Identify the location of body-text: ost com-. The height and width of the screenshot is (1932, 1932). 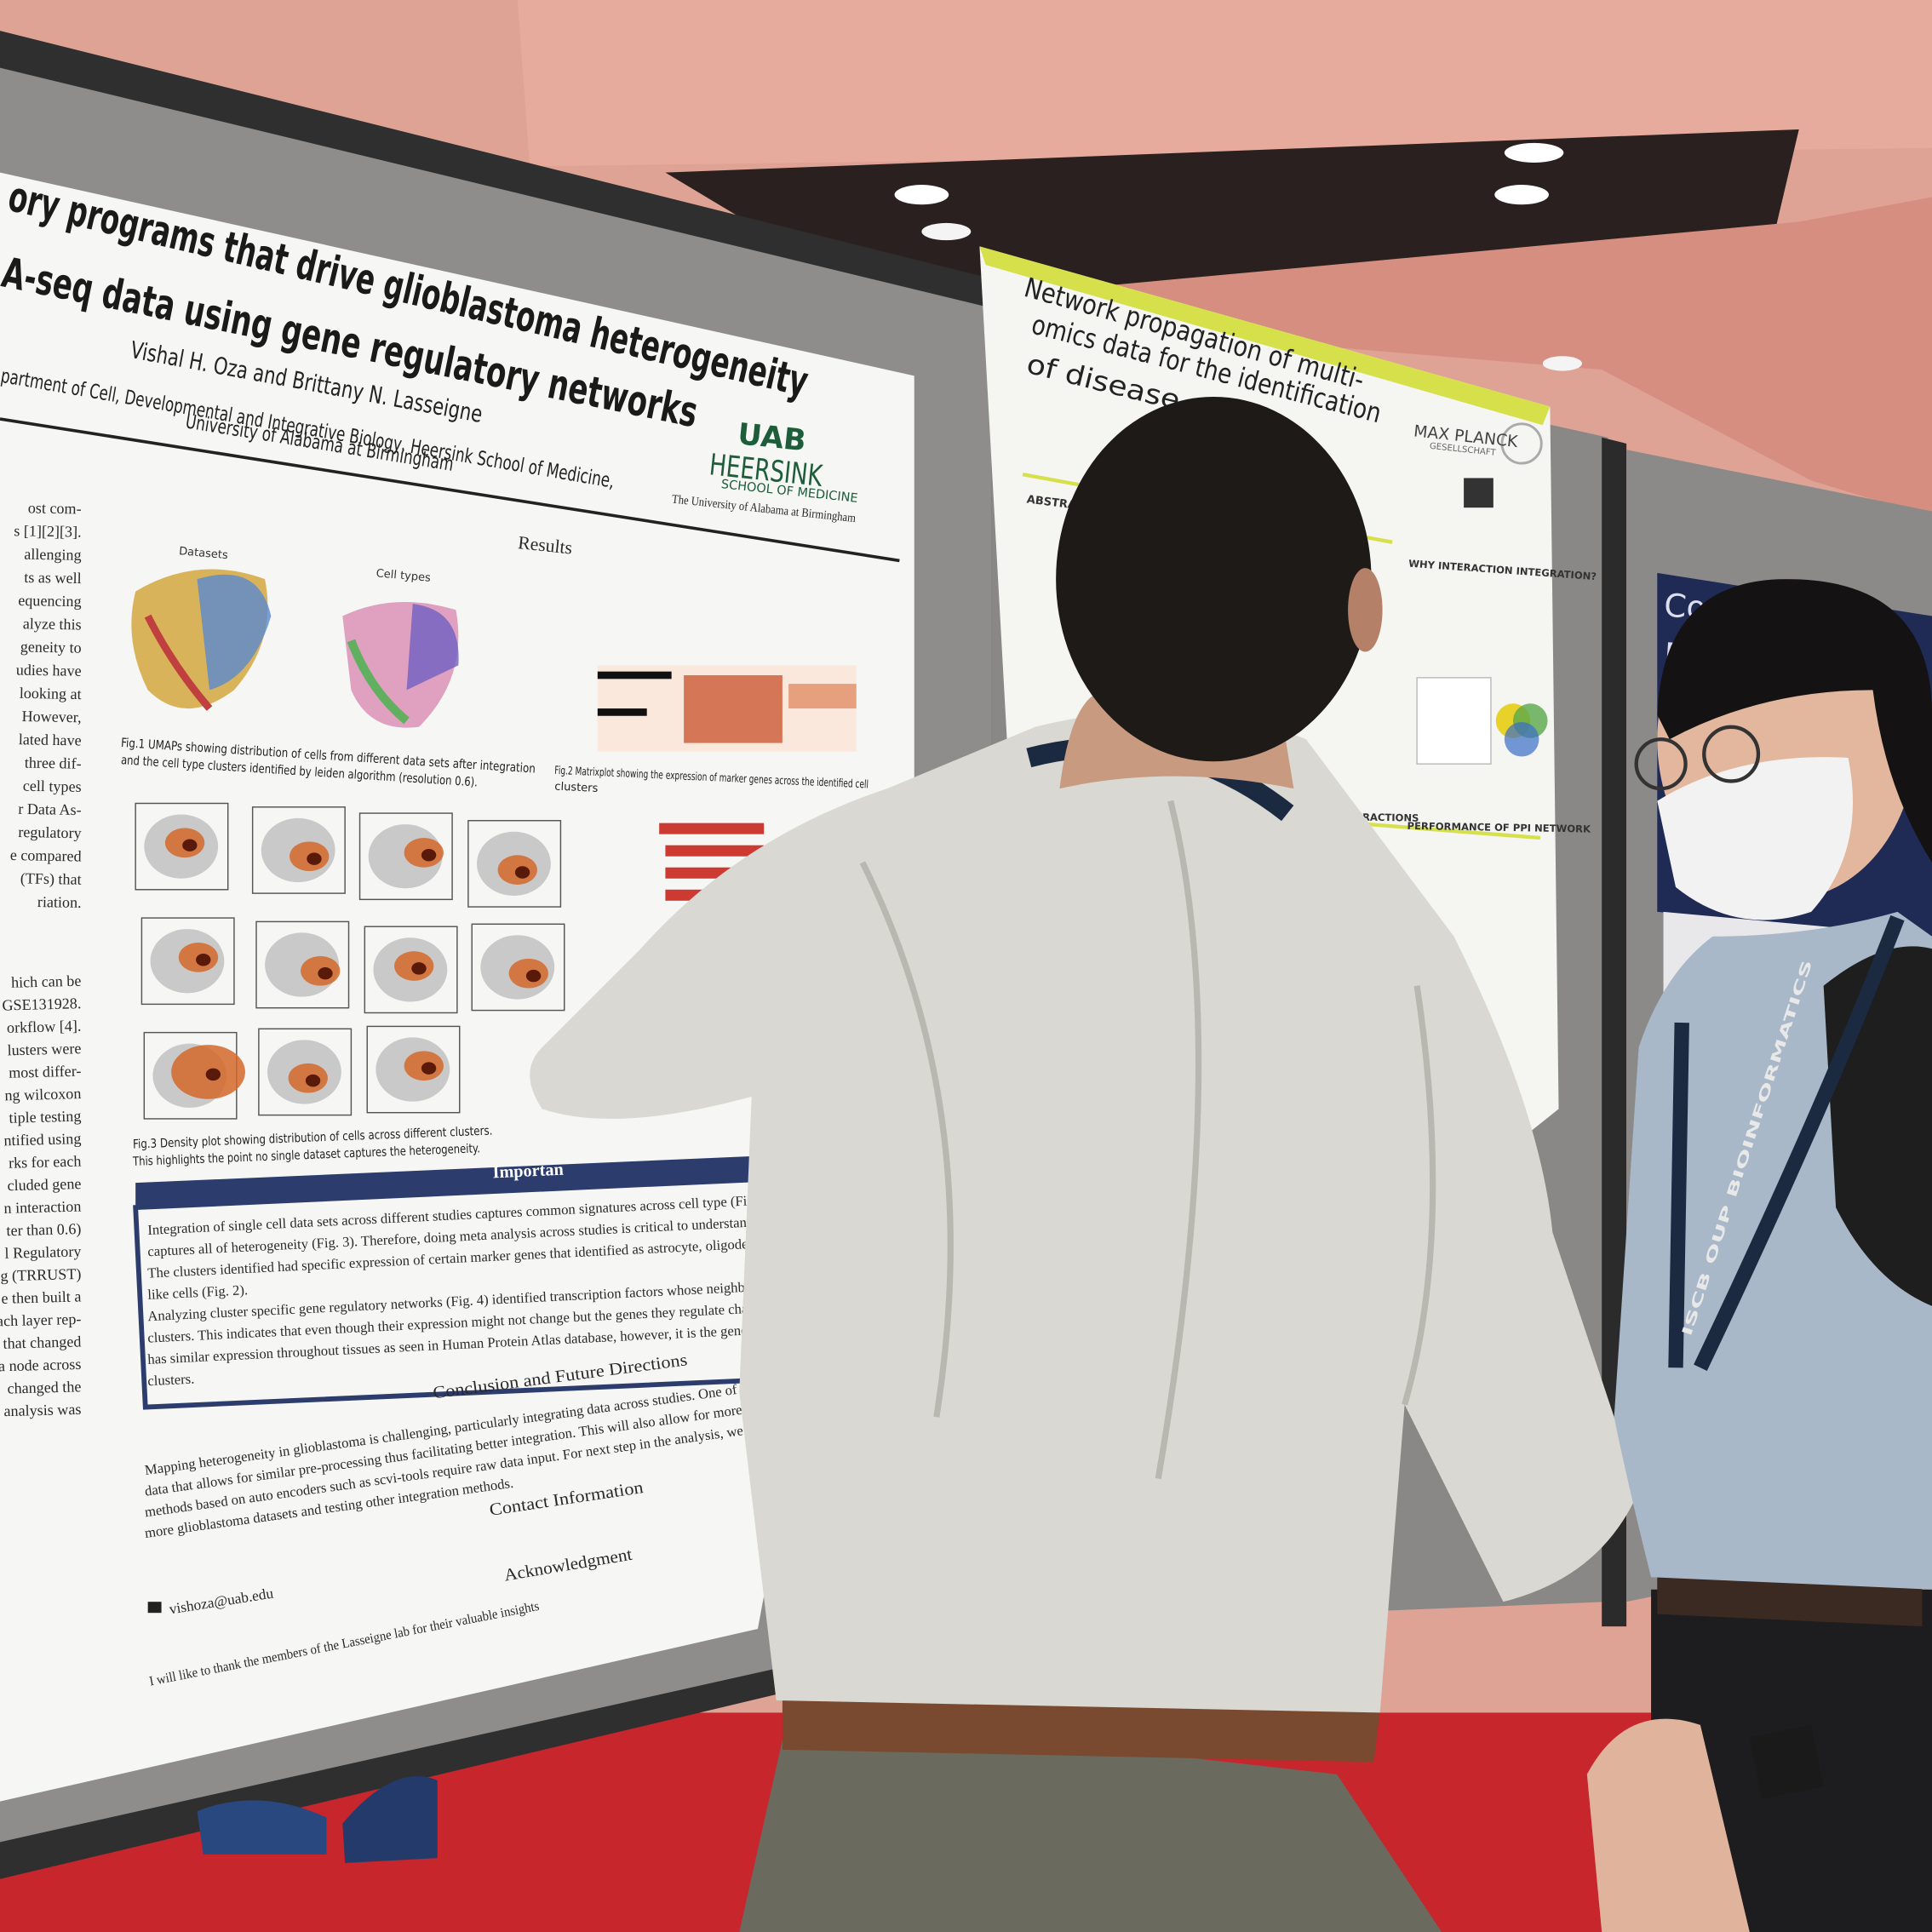
(55, 508).